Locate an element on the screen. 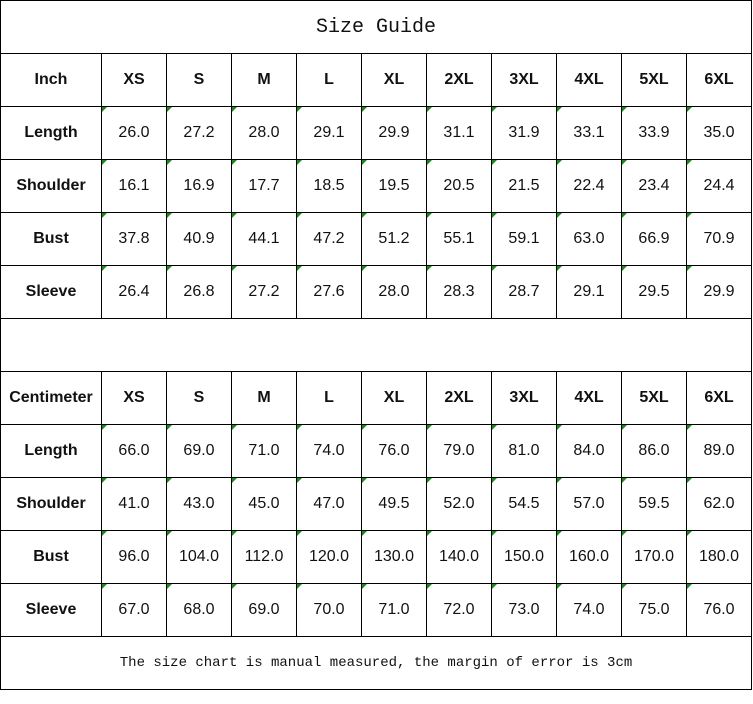 Image resolution: width=753 pixels, height=704 pixels. value-text: 26.0 is located at coordinates (134, 132).